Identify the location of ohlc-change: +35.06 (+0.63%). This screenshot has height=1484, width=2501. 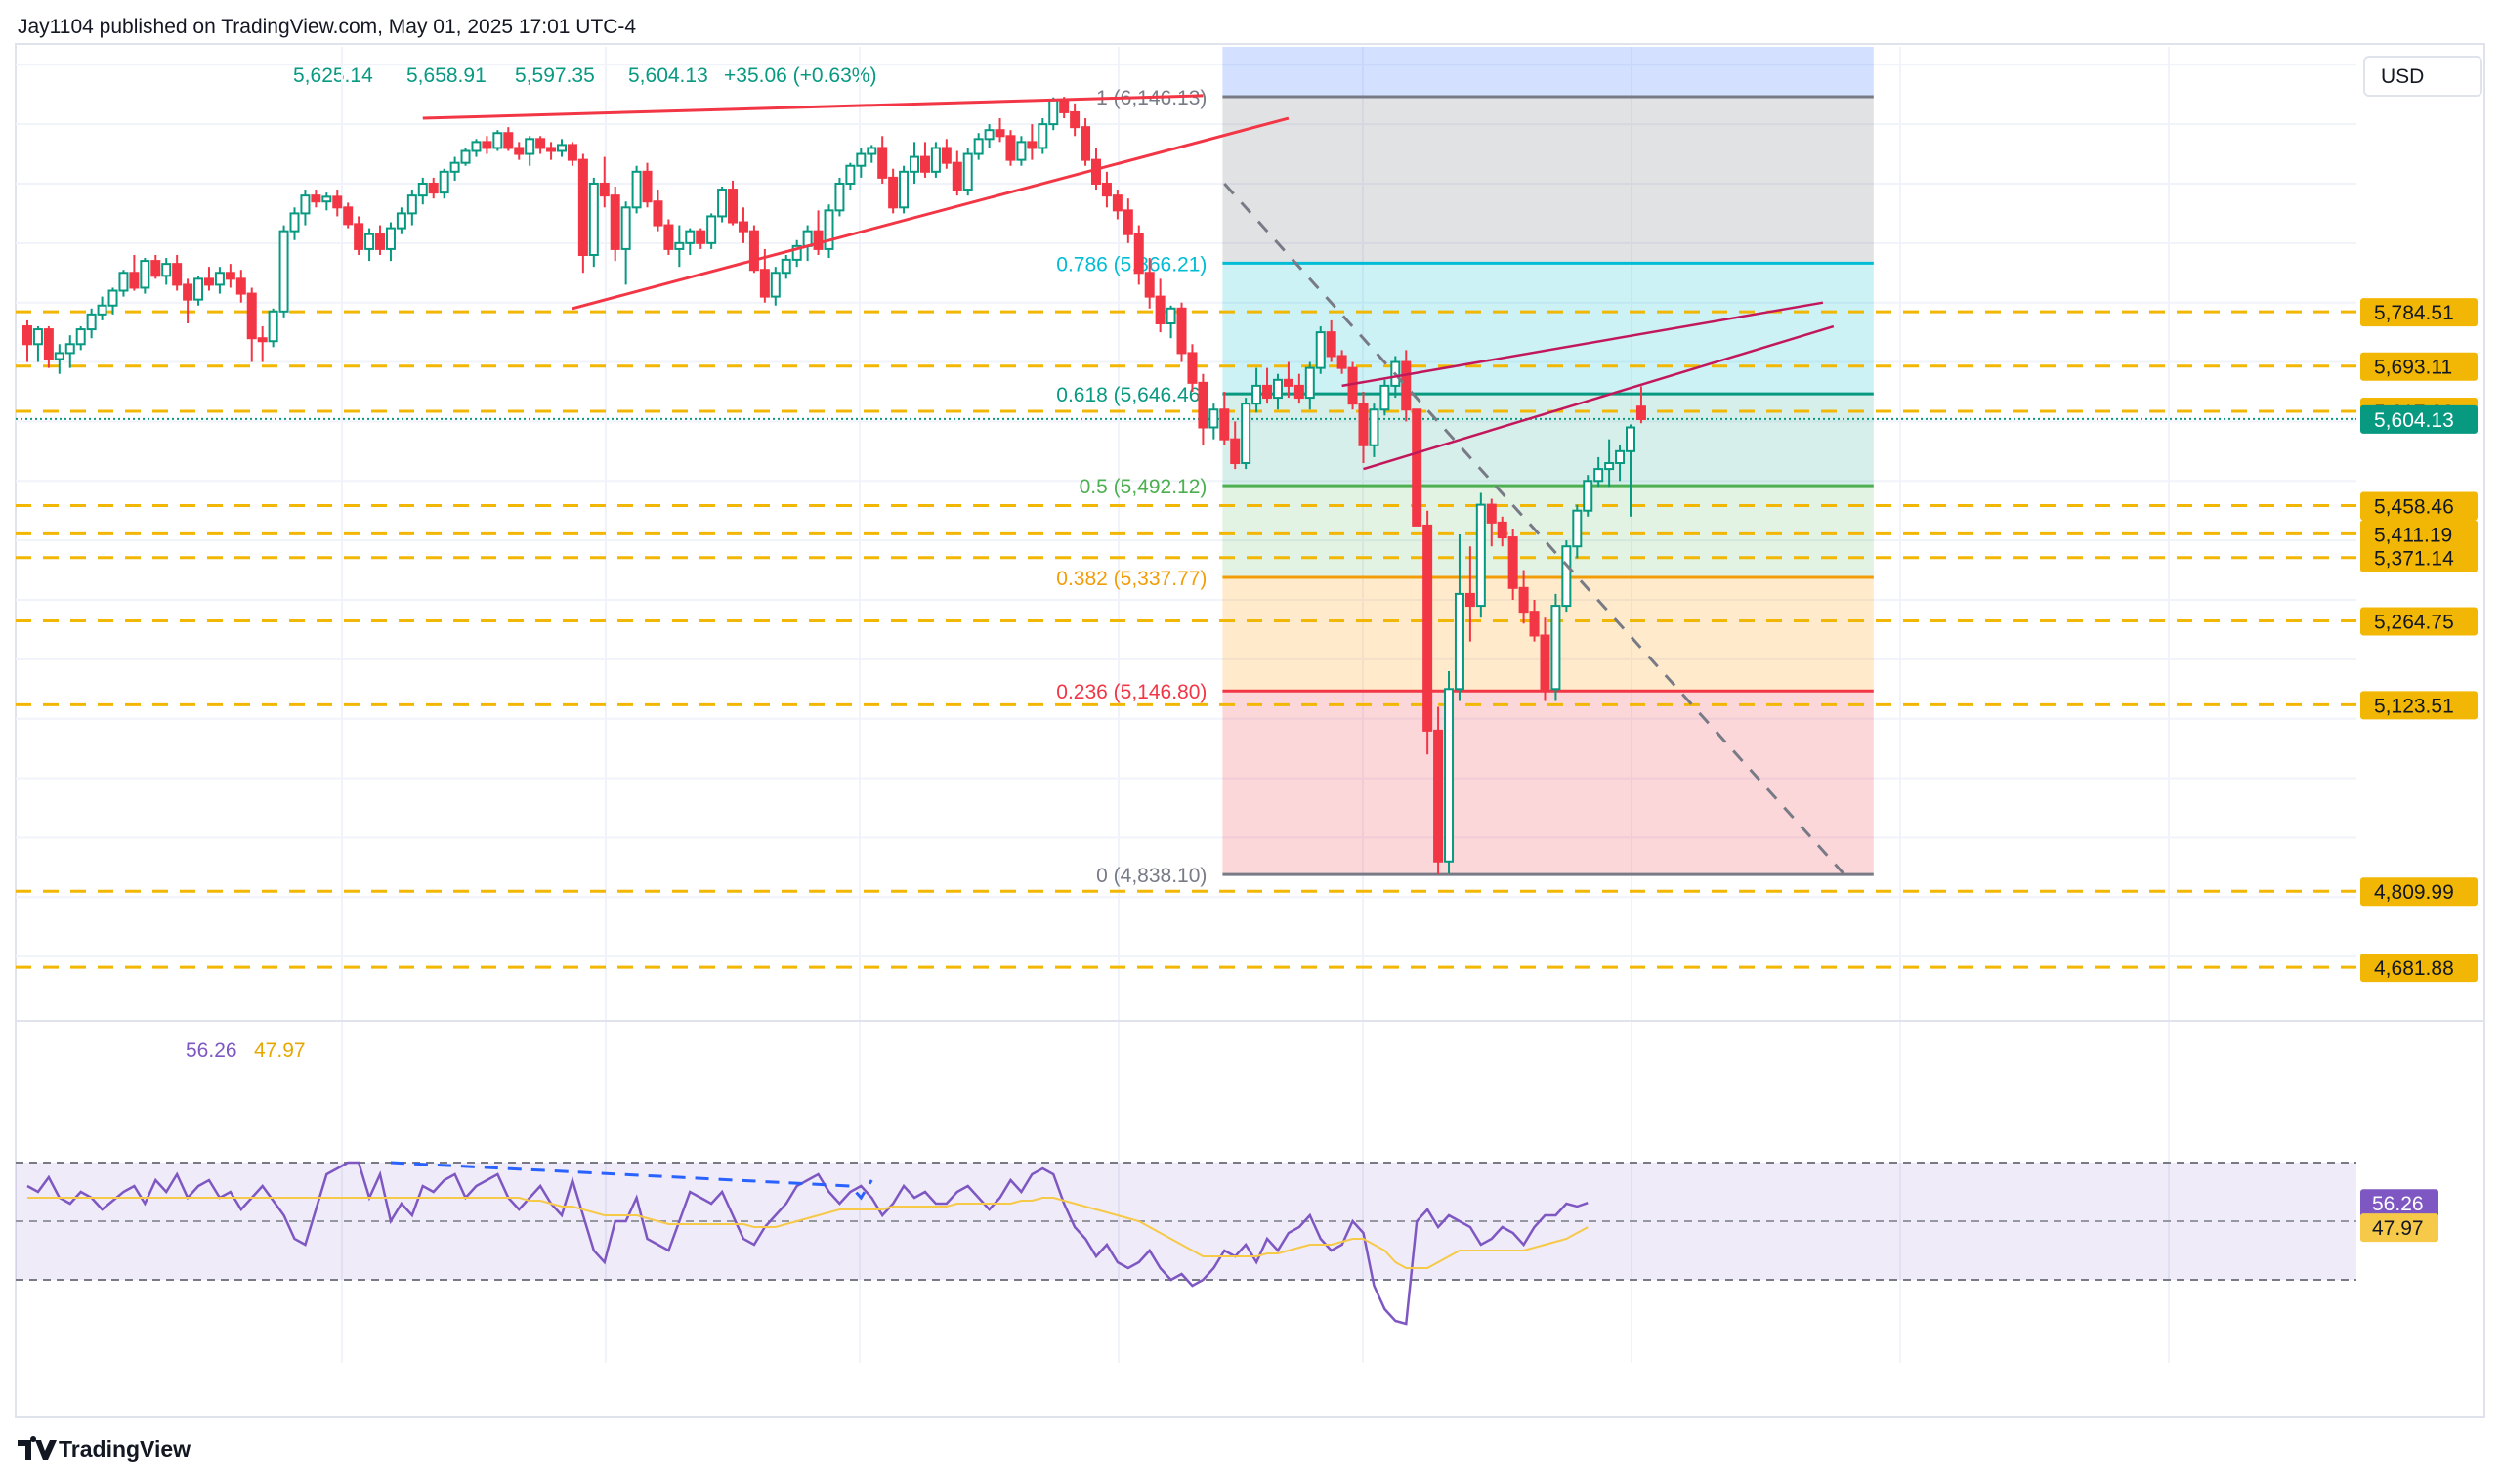
(800, 76).